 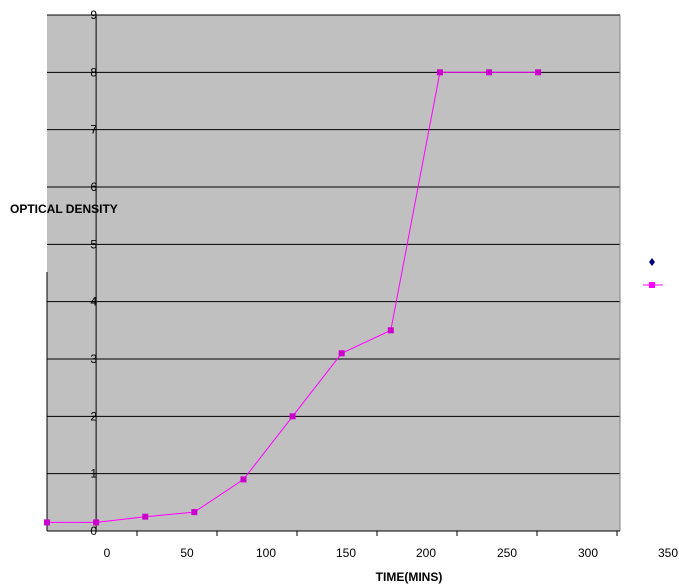 I want to click on y-axis-title: OPTICAL DENSITY, so click(x=64, y=209).